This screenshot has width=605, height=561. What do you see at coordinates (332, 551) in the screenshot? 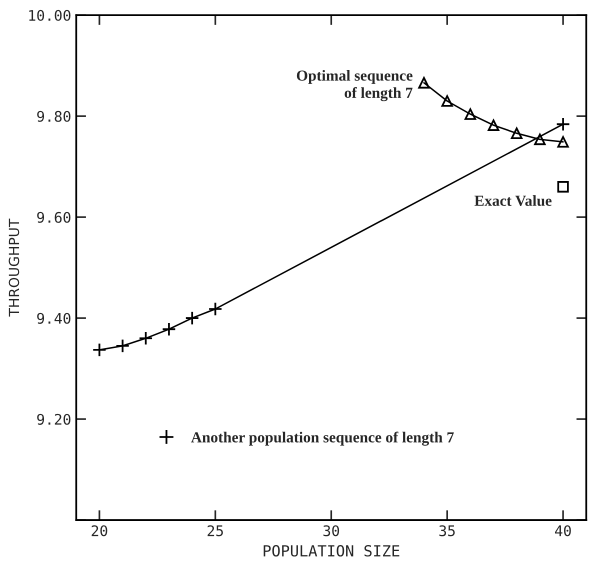
I see `x-axis-title: POPULATION SIZE` at bounding box center [332, 551].